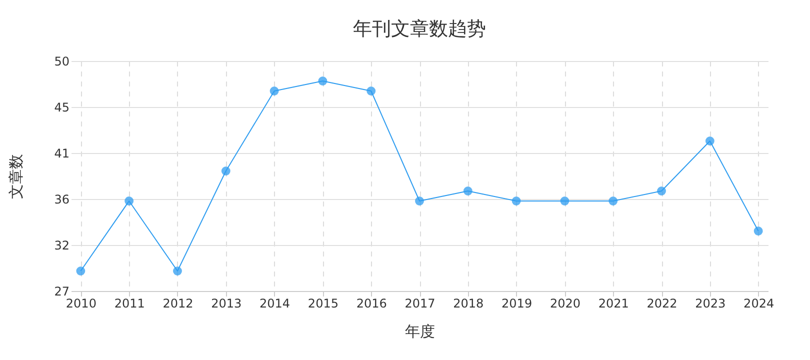 This screenshot has height=360, width=810. I want to click on y-tick-label: 36, so click(62, 199).